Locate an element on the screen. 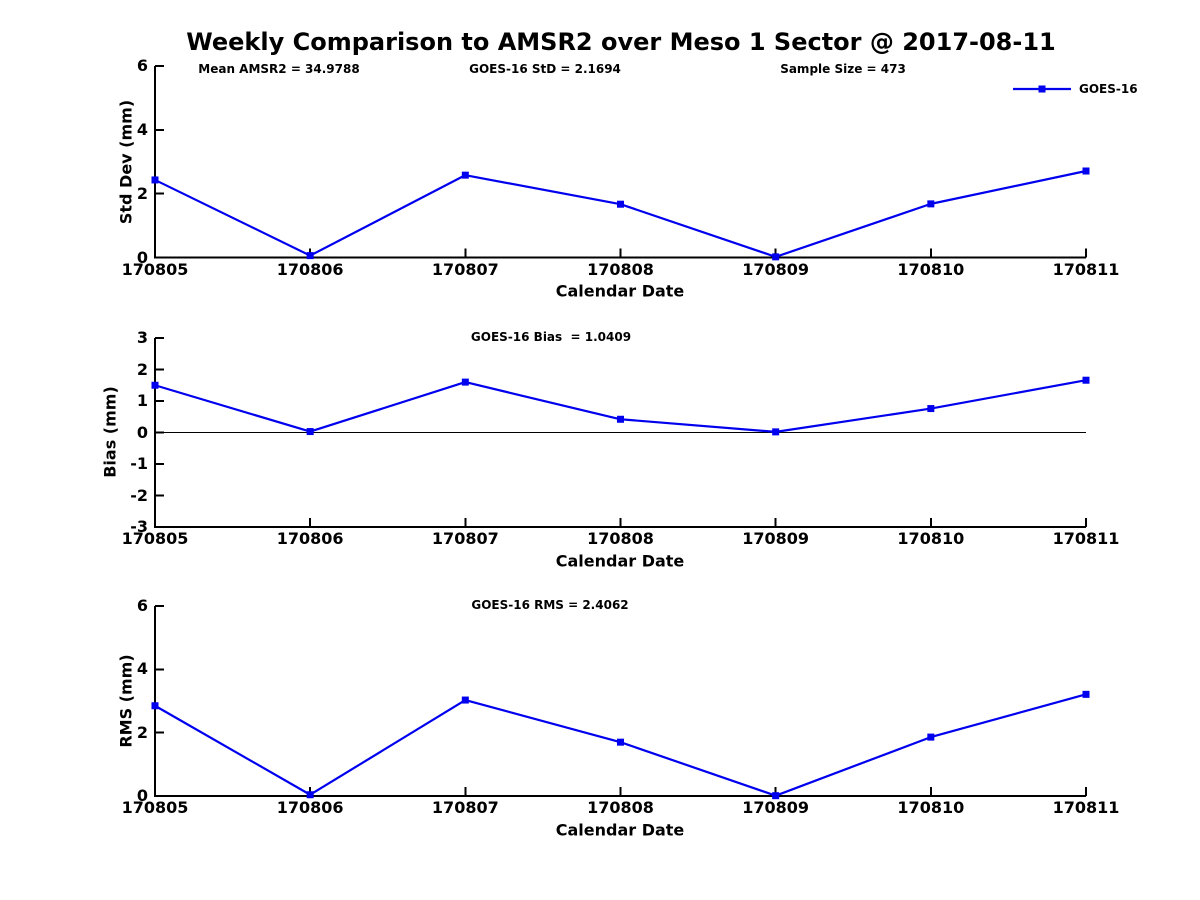 The image size is (1200, 900). legend-label: GOES-16 is located at coordinates (1108, 89).